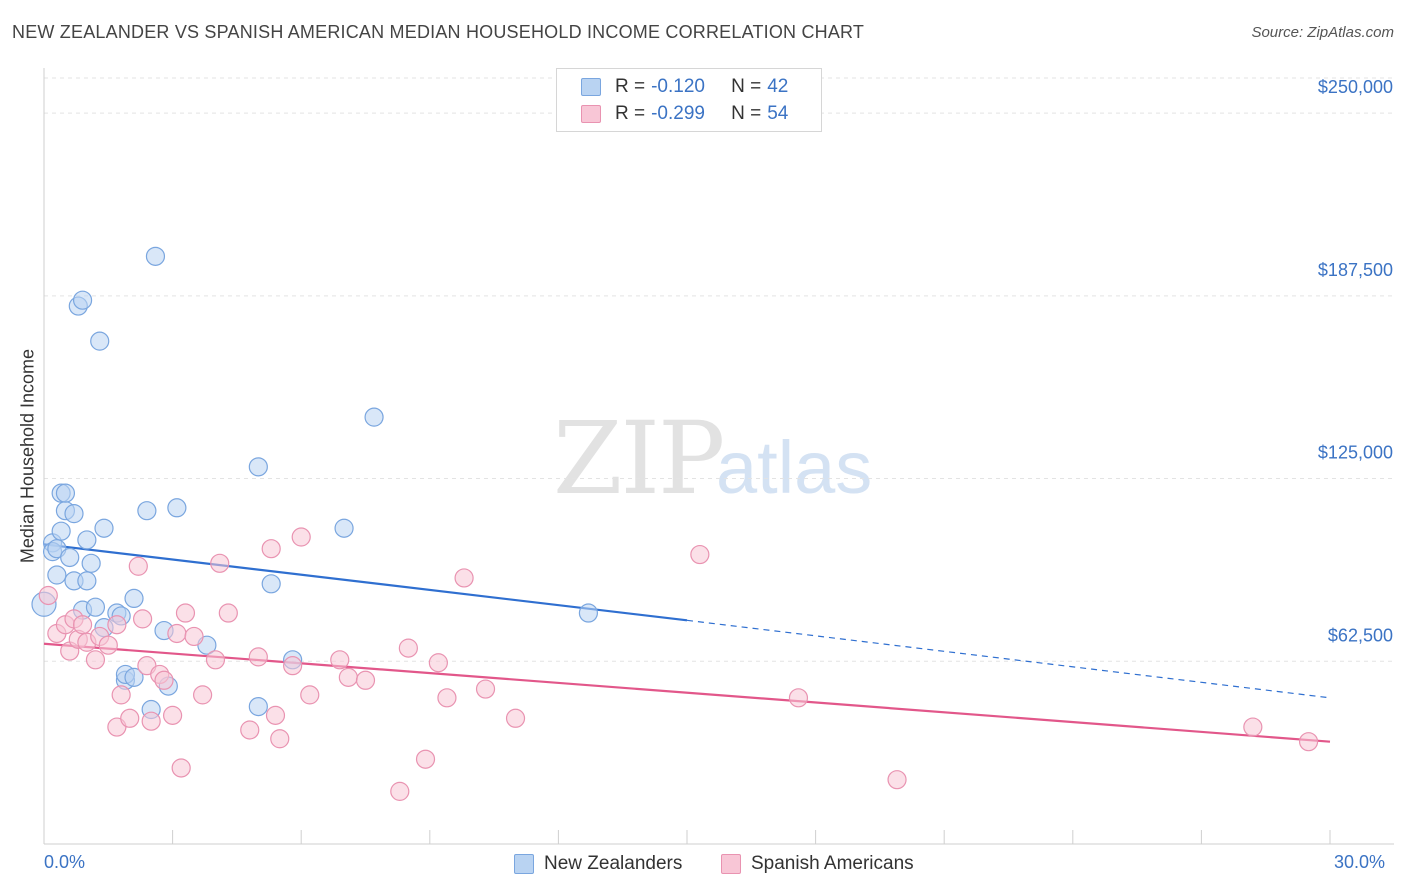 The height and width of the screenshot is (892, 1406). I want to click on trend-line-new-zealanders-extension, so click(1008, 659).